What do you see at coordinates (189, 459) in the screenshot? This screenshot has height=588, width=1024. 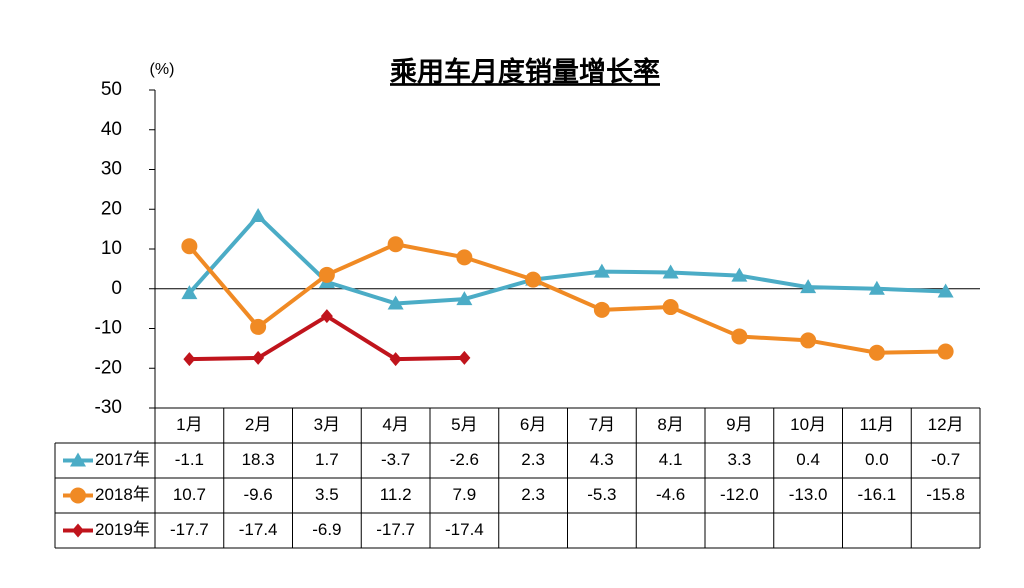 I see `table-value: -1.1` at bounding box center [189, 459].